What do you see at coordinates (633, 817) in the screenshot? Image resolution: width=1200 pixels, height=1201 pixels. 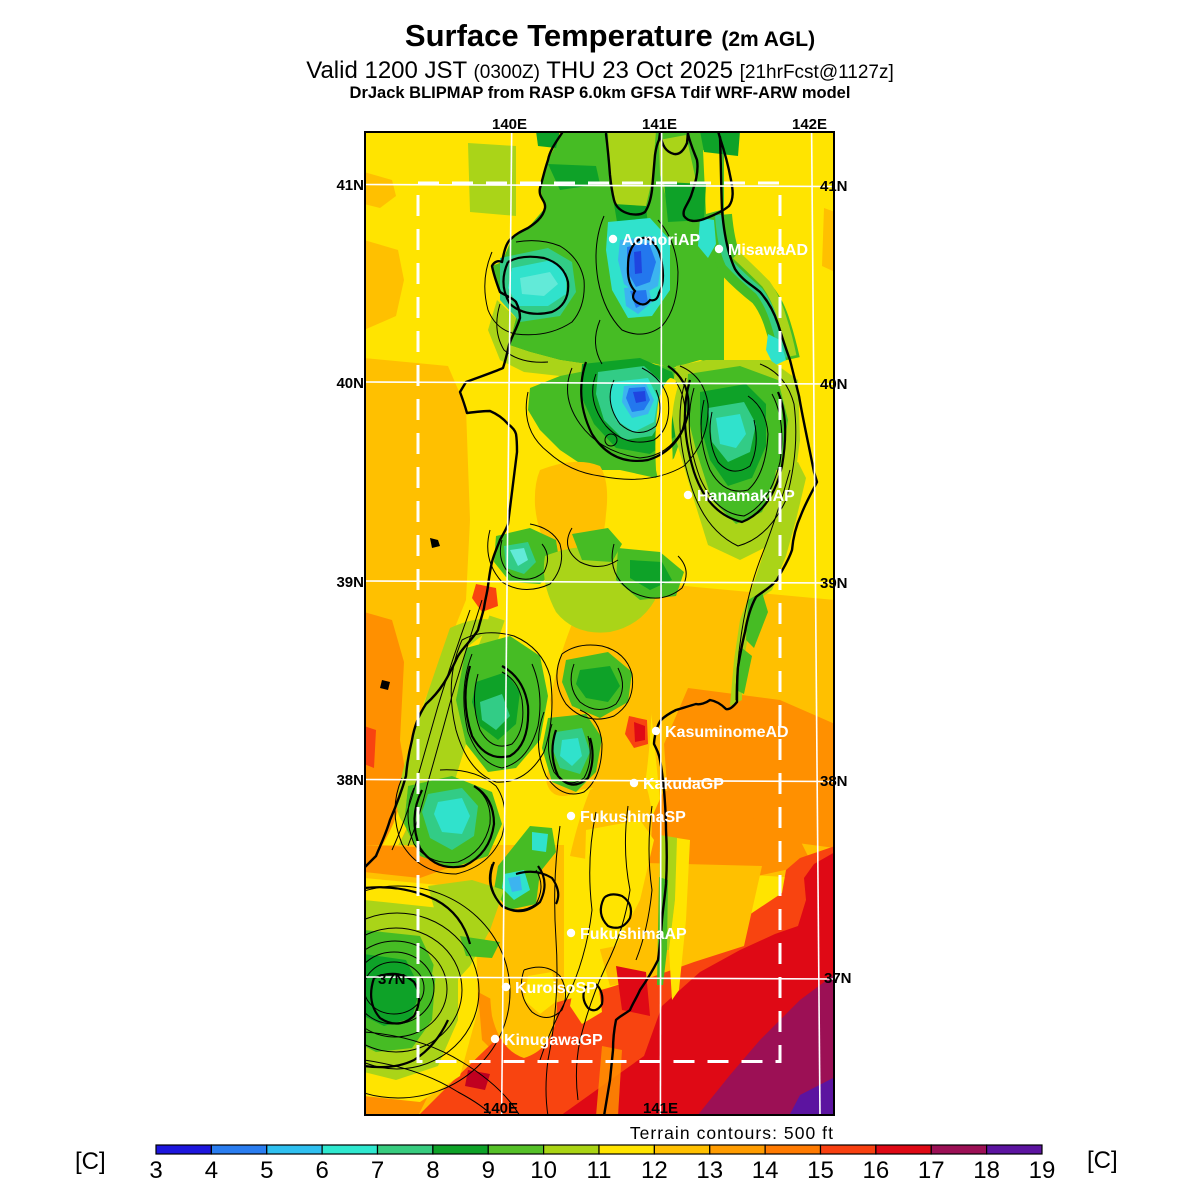 I see `svg-text: FukushimaSP` at bounding box center [633, 817].